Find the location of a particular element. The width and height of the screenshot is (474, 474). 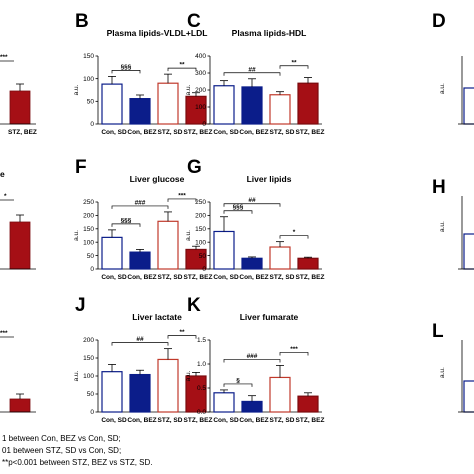

panel-C-category: Con, SD is located at coordinates (226, 132).